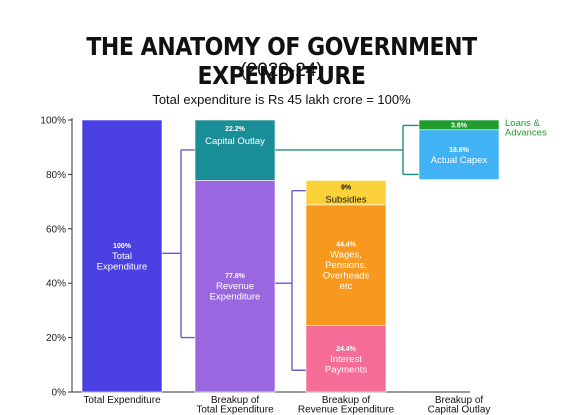 This screenshot has width=563, height=415. What do you see at coordinates (235, 276) in the screenshot?
I see `segment-pct-label: 77.8%` at bounding box center [235, 276].